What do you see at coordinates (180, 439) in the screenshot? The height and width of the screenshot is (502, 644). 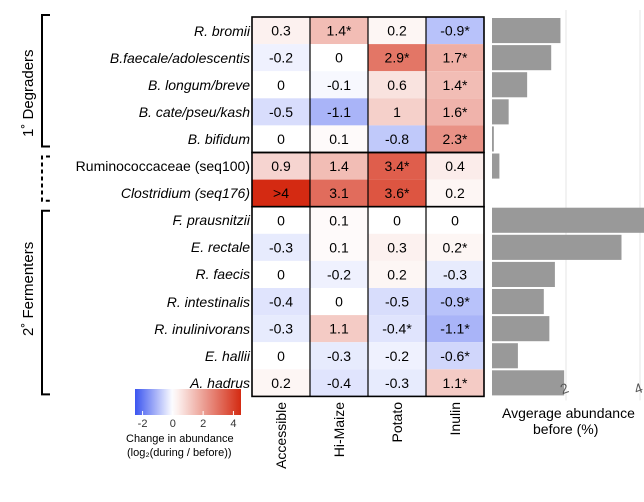 I see `colorbar-title: Change in abundance` at bounding box center [180, 439].